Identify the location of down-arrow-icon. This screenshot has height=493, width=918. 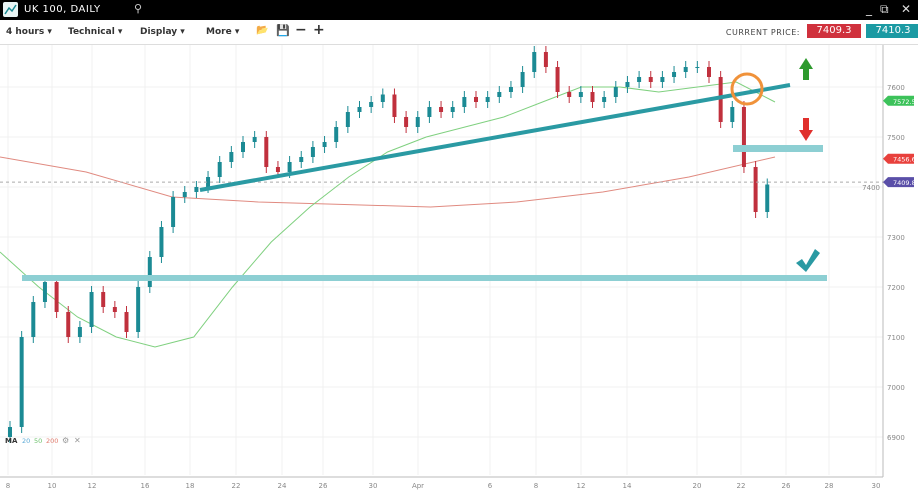
(806, 129).